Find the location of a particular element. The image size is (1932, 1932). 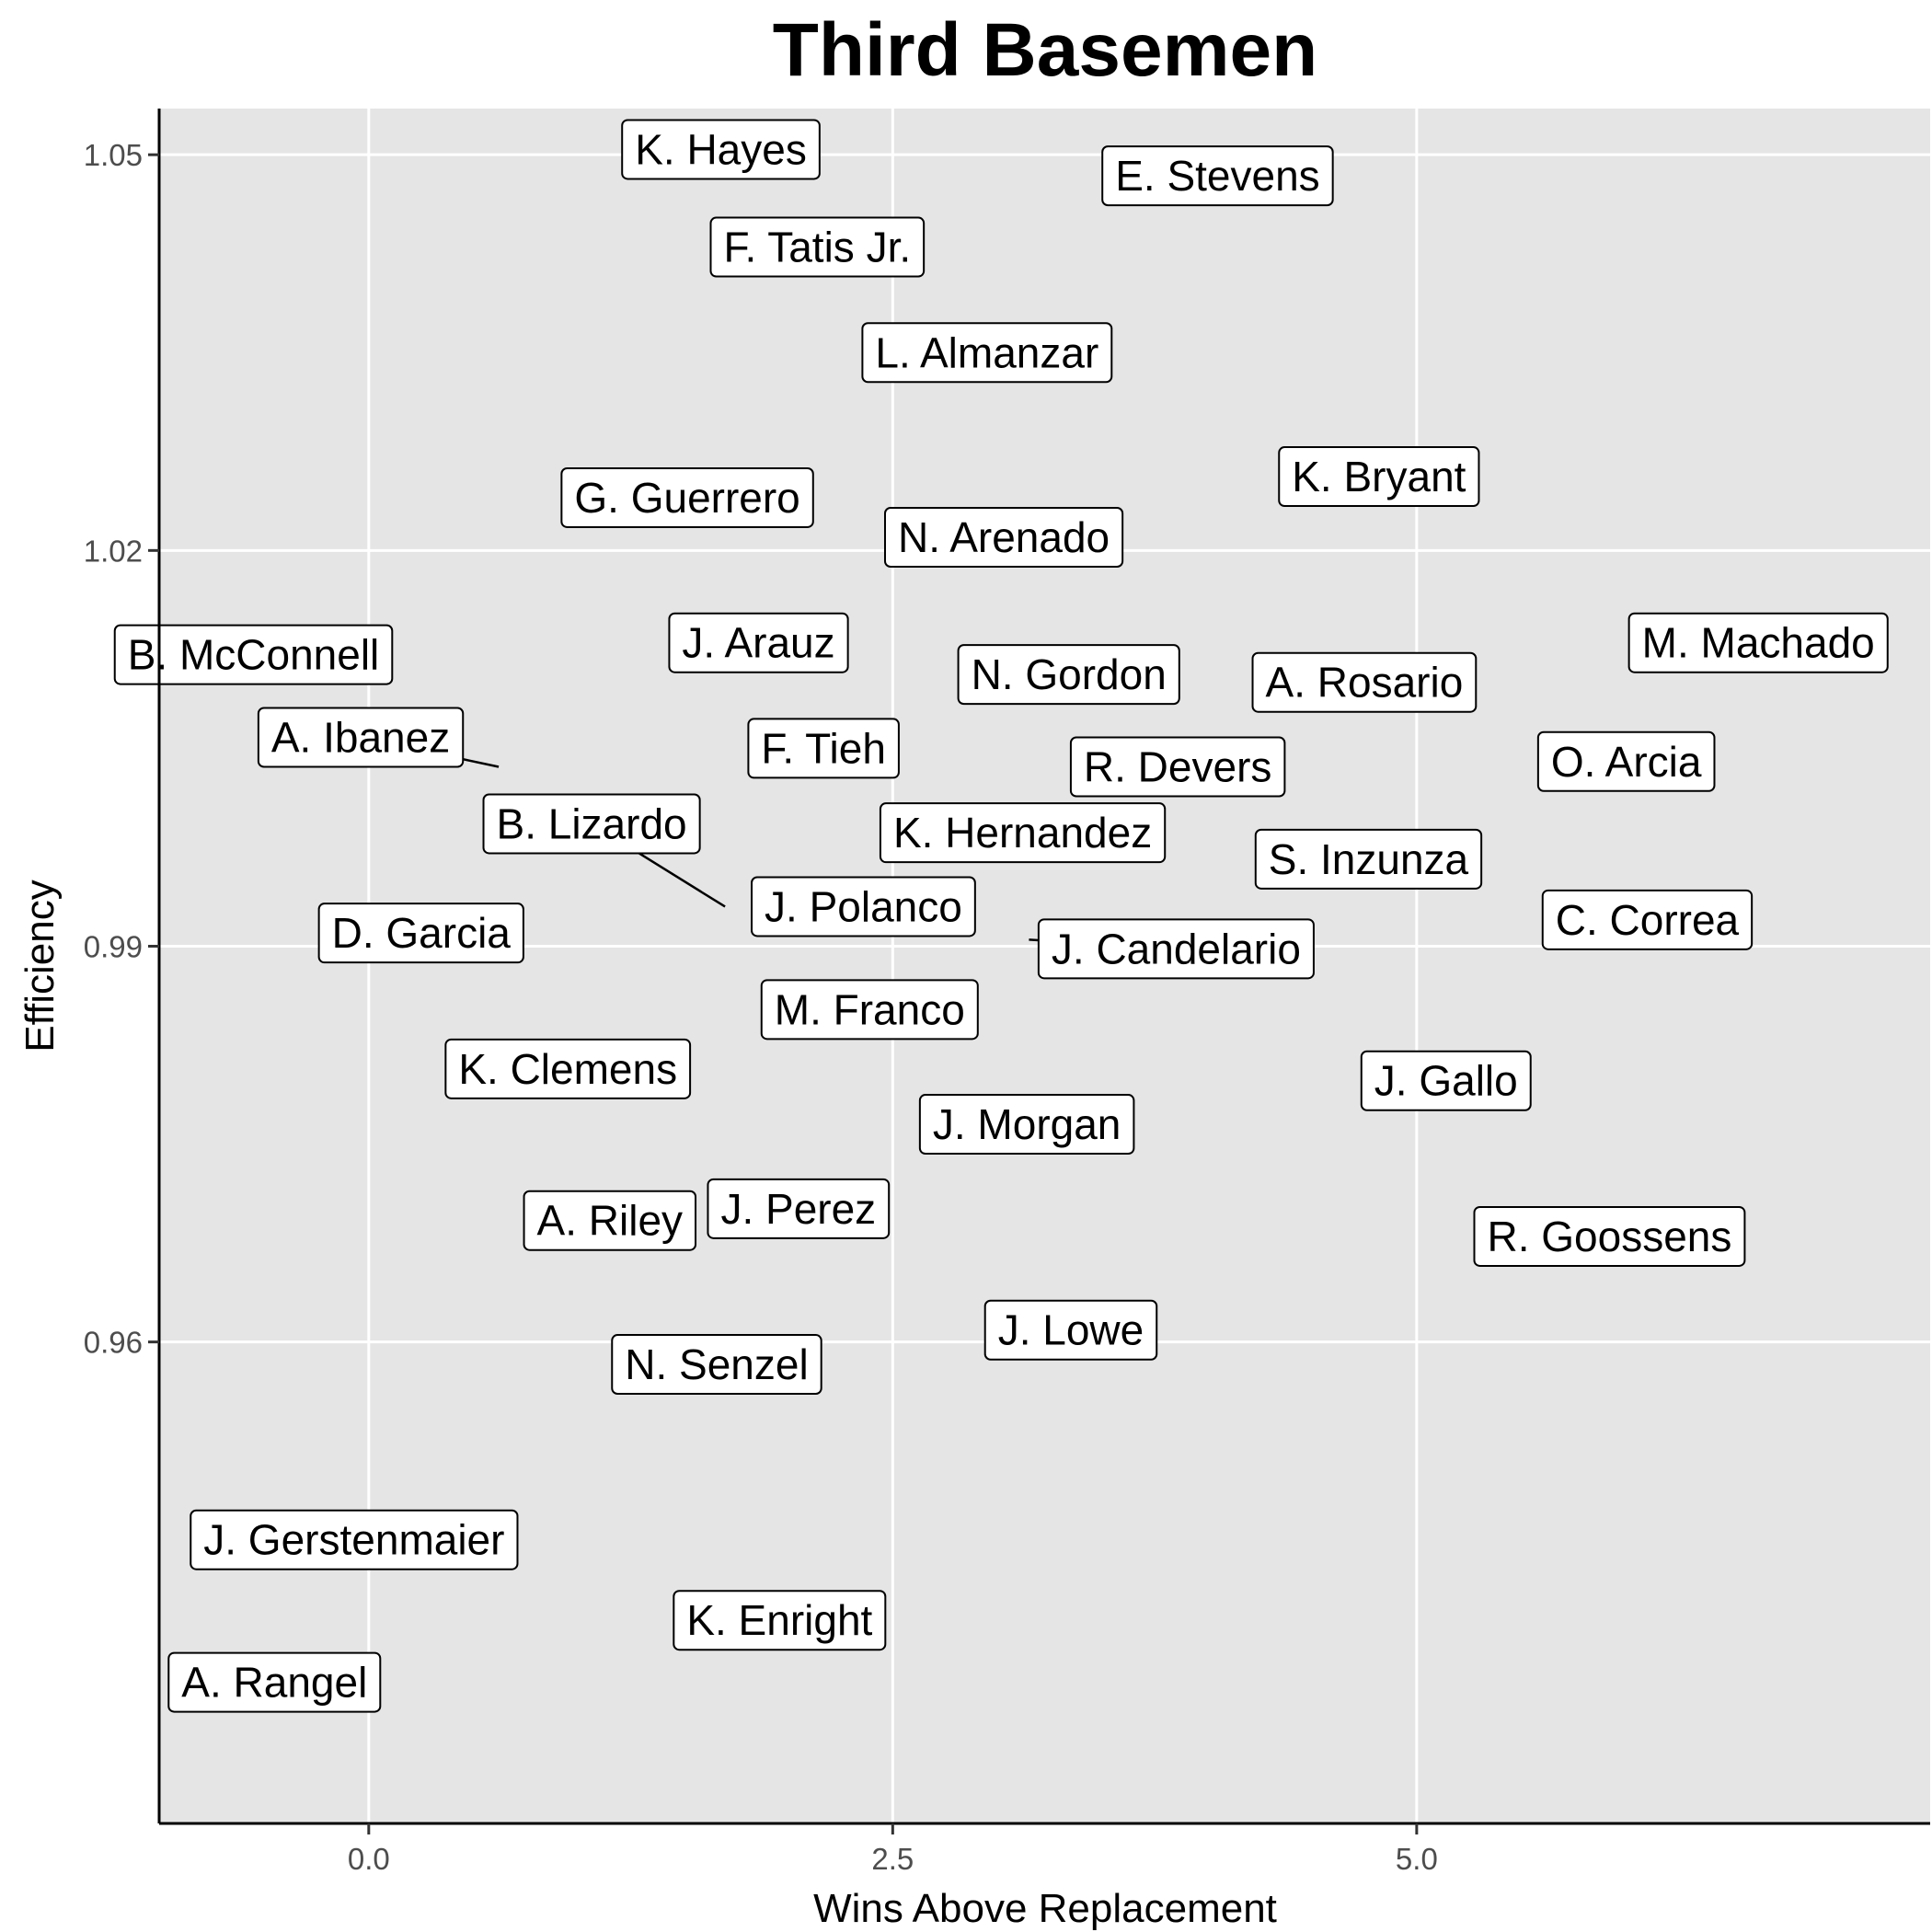

point-label: O. Arcia is located at coordinates (1626, 761).